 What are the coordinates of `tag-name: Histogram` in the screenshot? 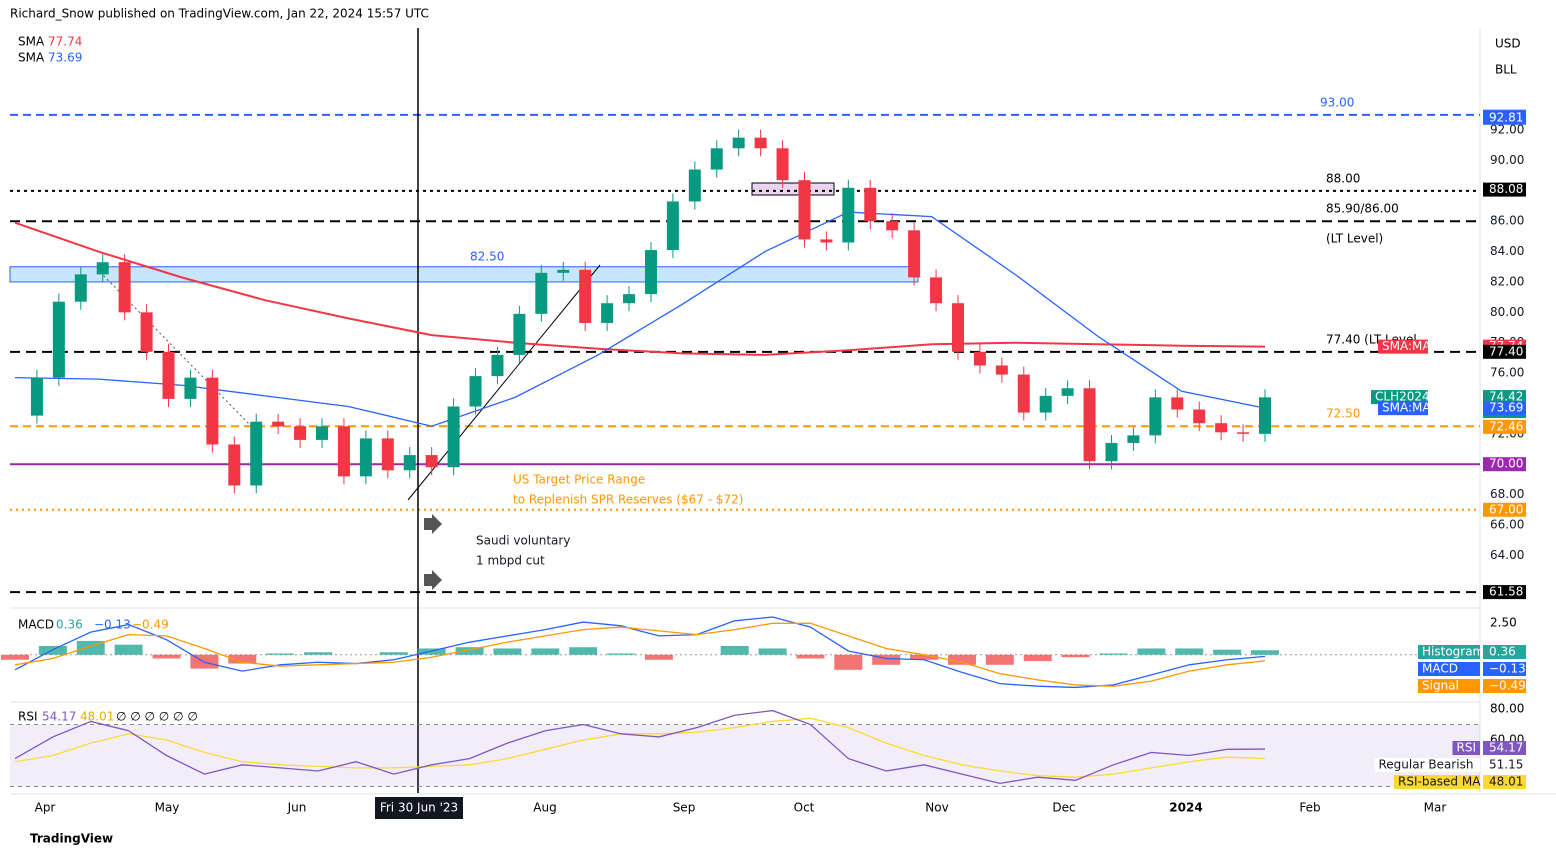 It's located at (1453, 652).